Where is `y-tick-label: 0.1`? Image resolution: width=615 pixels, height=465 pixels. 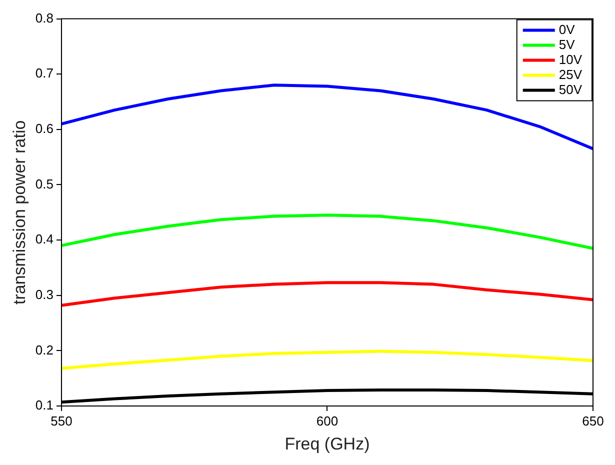 y-tick-label: 0.1 is located at coordinates (44, 405).